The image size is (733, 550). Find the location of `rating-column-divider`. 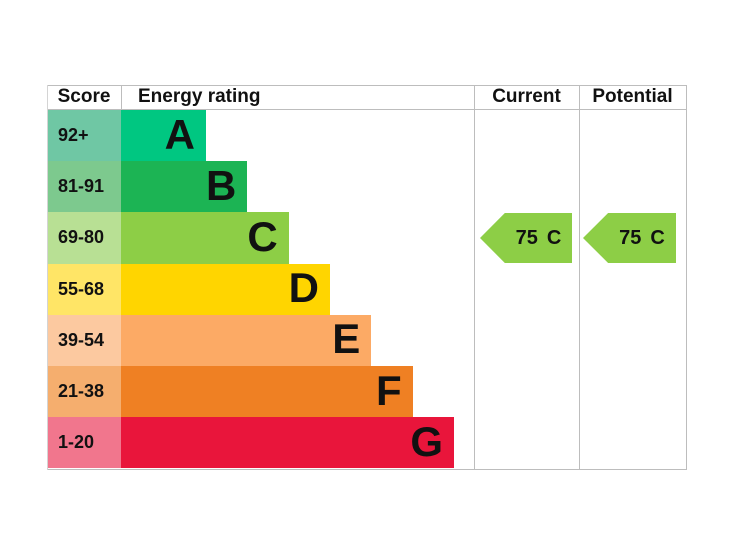

rating-column-divider is located at coordinates (474, 277).